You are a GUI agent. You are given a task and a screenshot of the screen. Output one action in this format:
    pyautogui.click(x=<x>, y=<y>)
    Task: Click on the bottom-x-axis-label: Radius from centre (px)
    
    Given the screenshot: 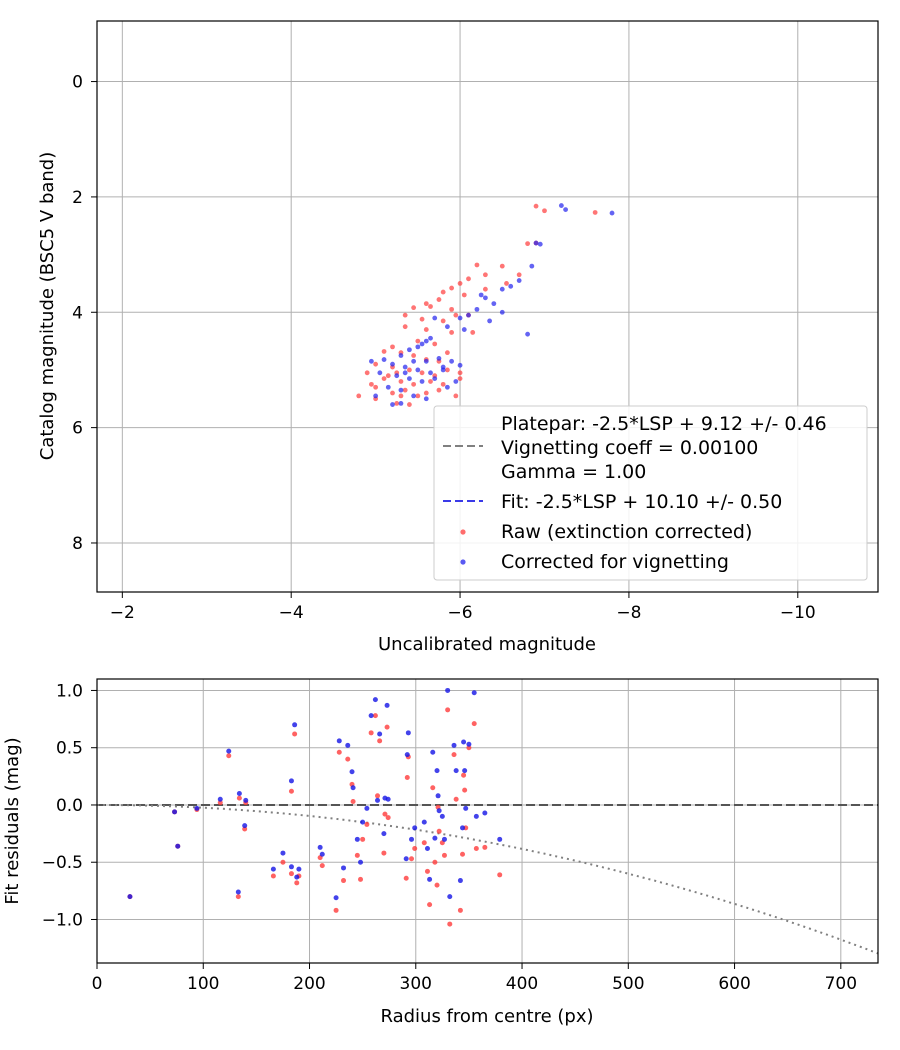 What is the action you would take?
    pyautogui.click(x=486, y=1016)
    